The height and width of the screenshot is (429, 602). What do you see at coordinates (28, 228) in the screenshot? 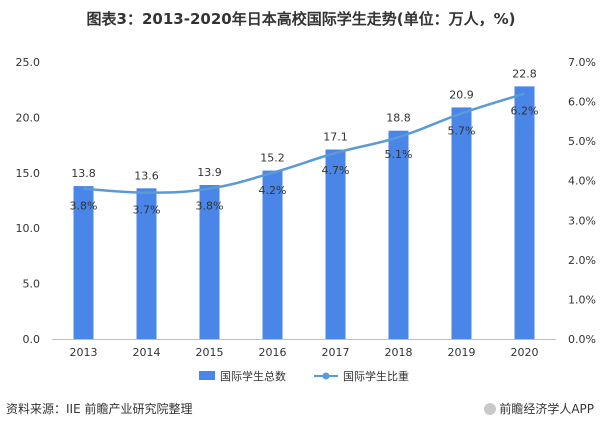
I see `y-left-tick-label: 10.0` at bounding box center [28, 228].